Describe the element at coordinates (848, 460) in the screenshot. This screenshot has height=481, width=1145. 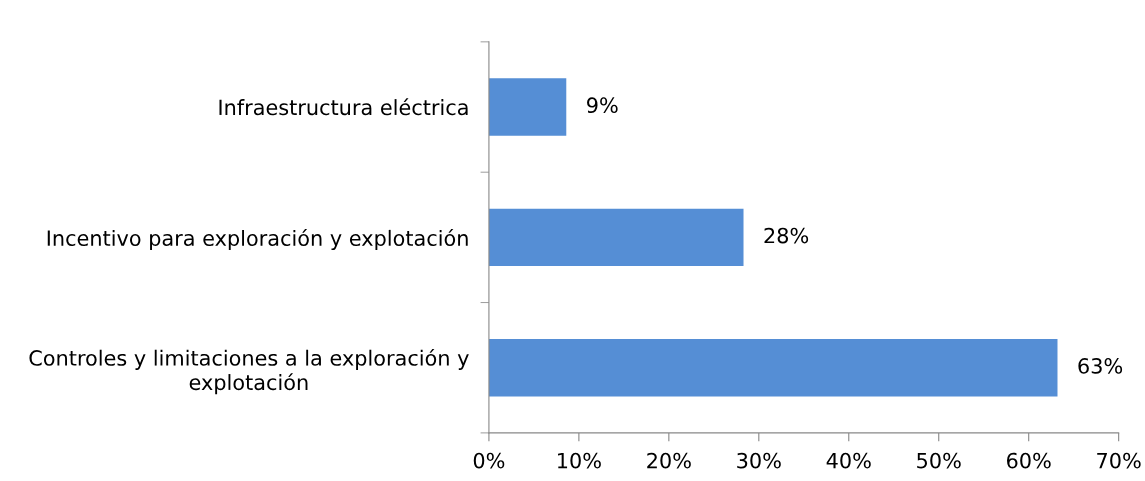
I see `x-tick-label: 40%` at that location.